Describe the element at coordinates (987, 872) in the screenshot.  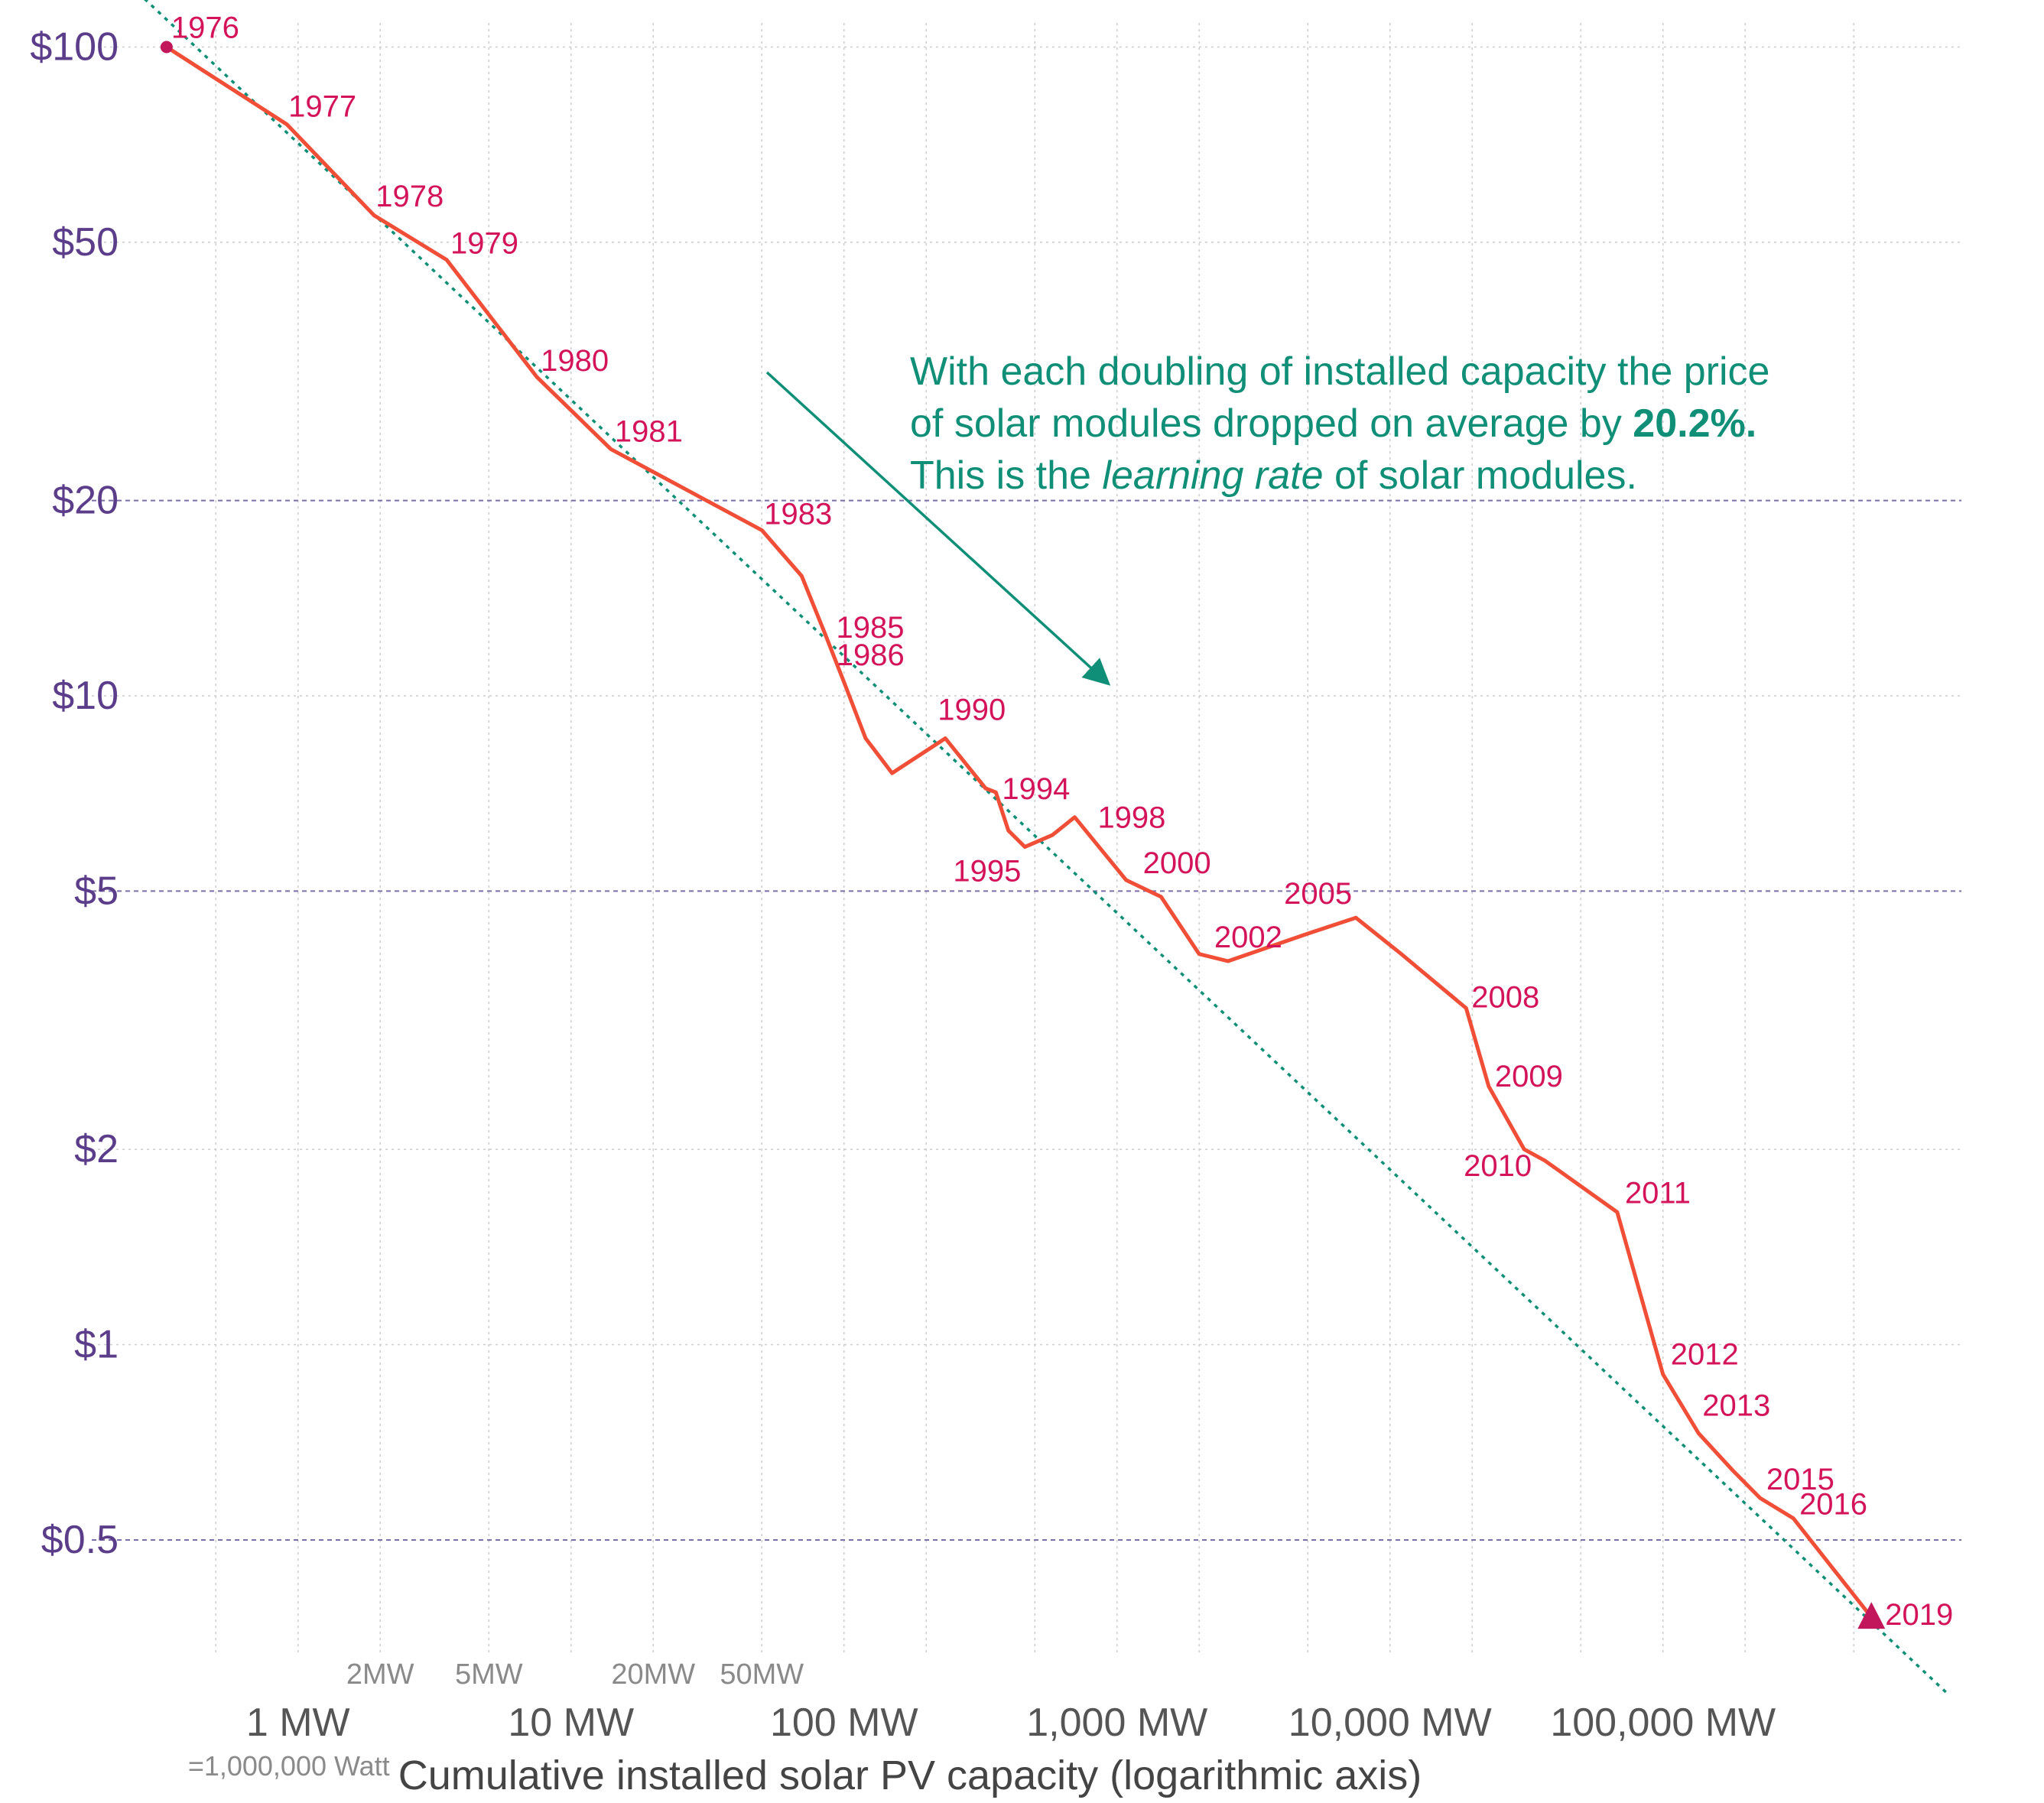
I see `year-label-1995: 1995` at that location.